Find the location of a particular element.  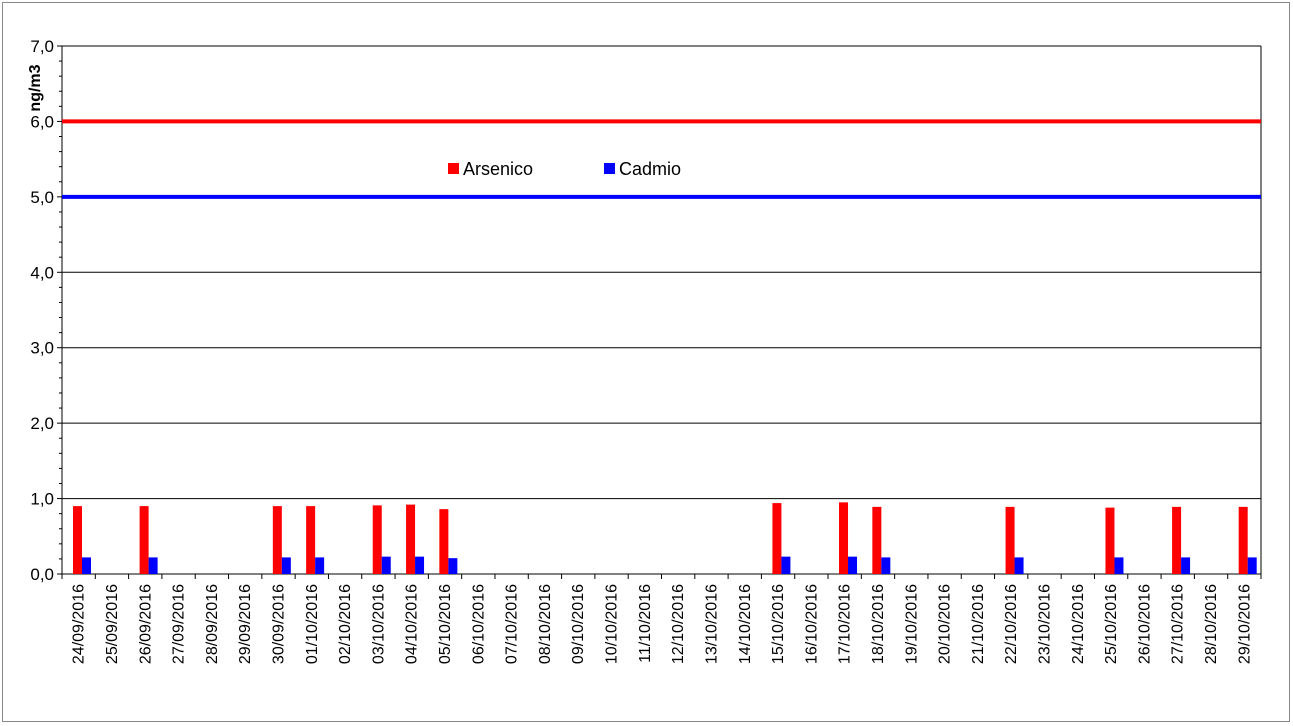

x-category-label: 18/10/2016 is located at coordinates (878, 624).